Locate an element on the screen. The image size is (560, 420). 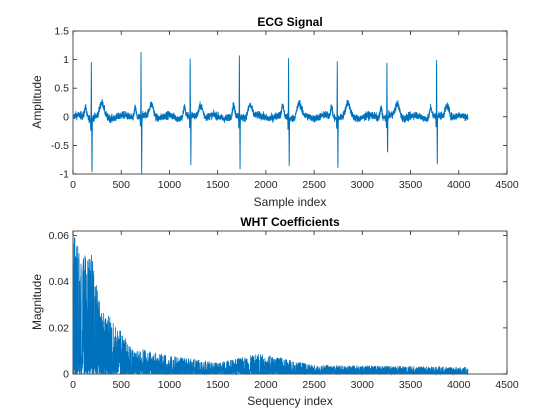
wht-x-tick-label: 3000 is located at coordinates (363, 385).